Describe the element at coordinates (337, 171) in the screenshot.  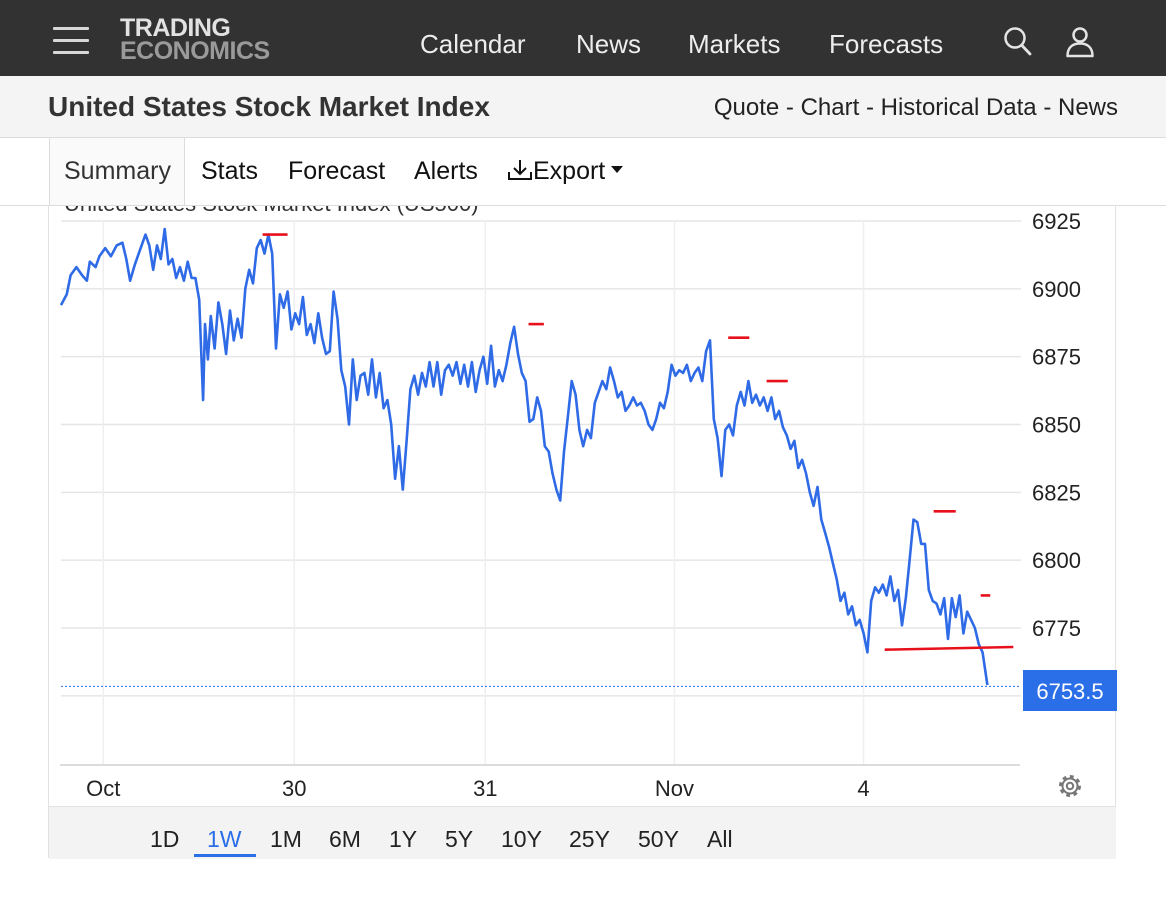
I see `tab-forecast: Forecast` at that location.